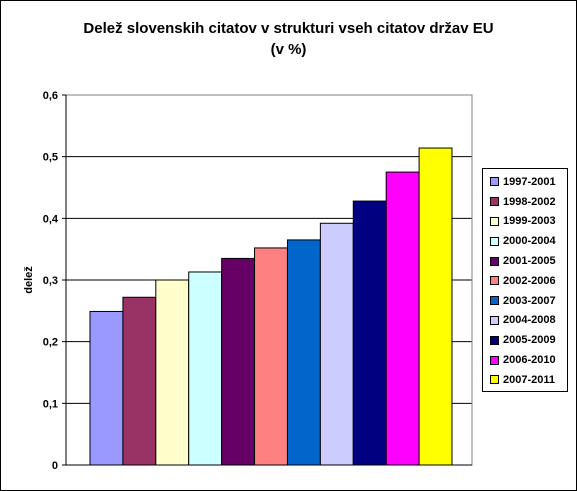  I want to click on legend-item: 2006-2010, so click(528, 360).